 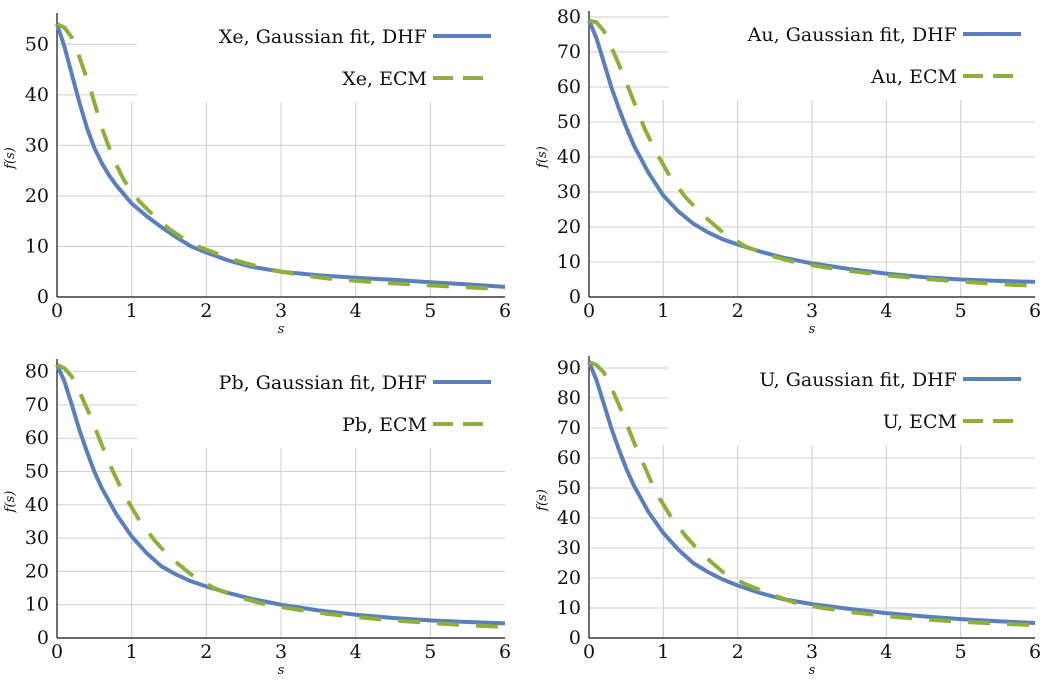 What do you see at coordinates (852, 35) in the screenshot?
I see `legend-label: Au, Gaussian fit, DHF` at bounding box center [852, 35].